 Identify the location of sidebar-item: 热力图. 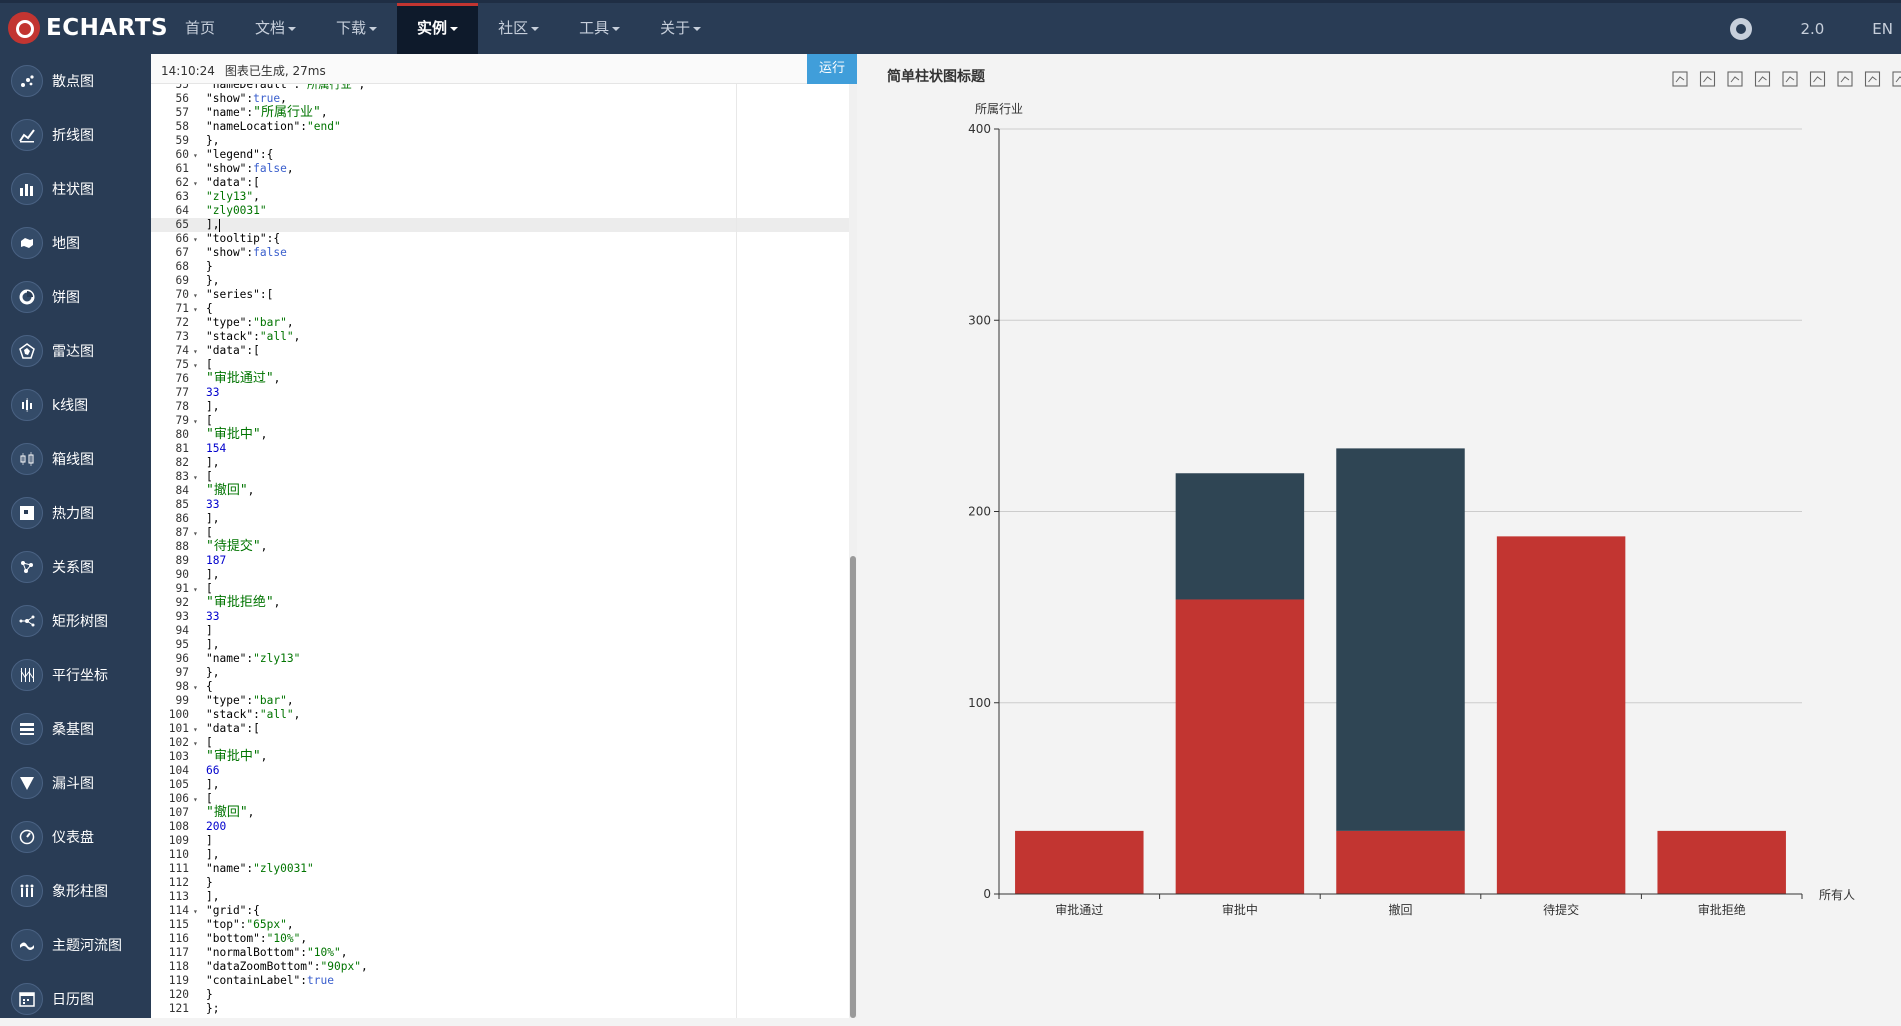
(75, 513).